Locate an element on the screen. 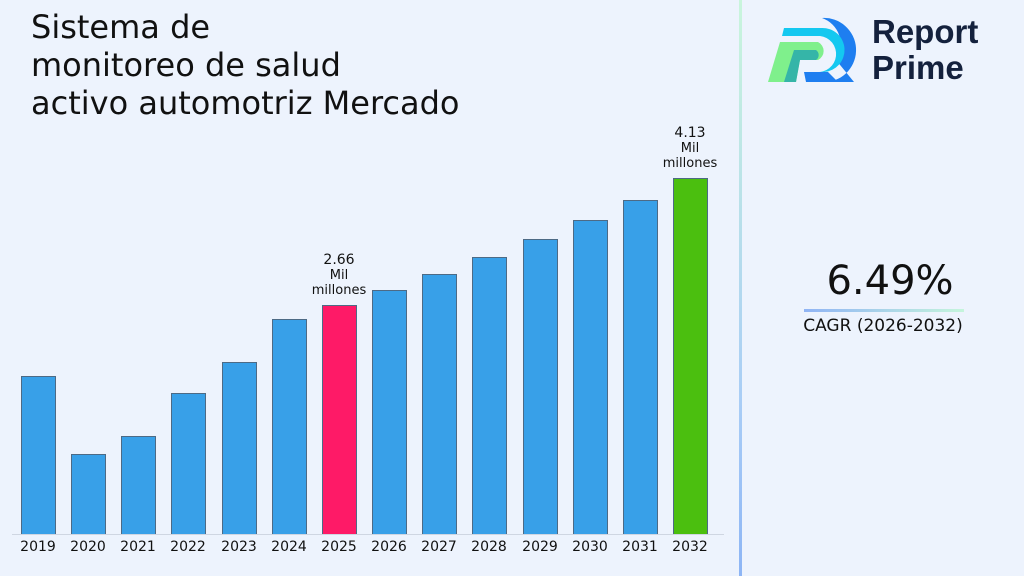 This screenshot has height=576, width=1024. data-label-2025: 2.66 Mil millones is located at coordinates (339, 275).